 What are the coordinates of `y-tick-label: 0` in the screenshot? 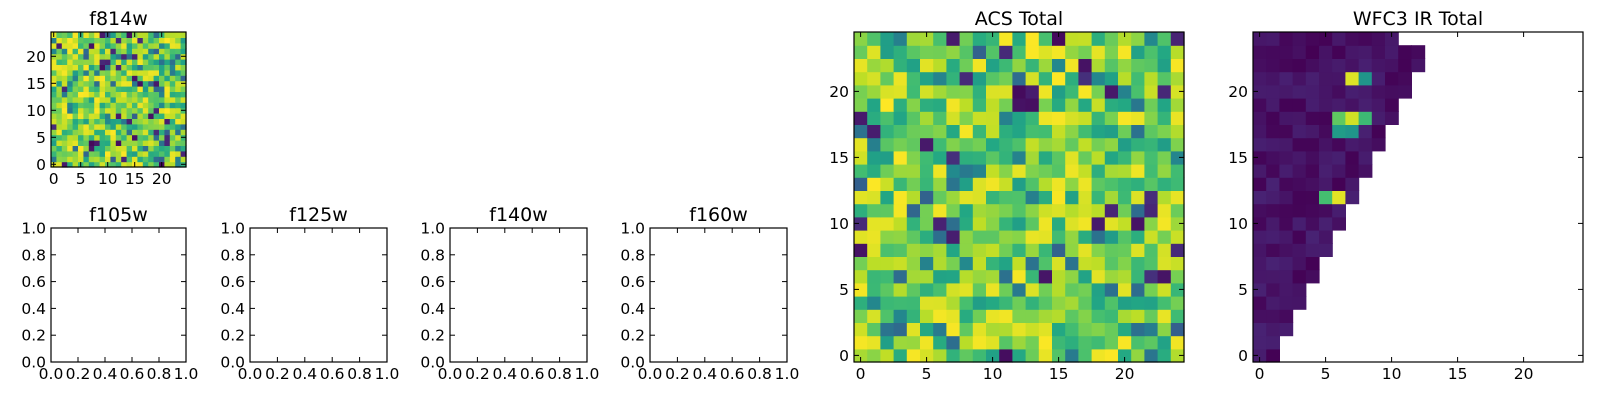 It's located at (844, 356).